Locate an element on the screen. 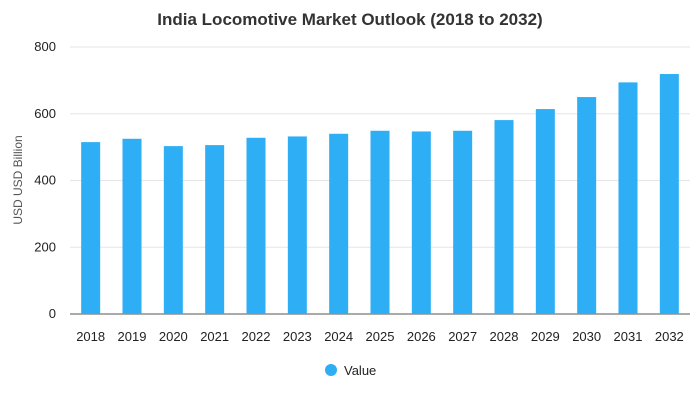  x-tick-label-2018: 2018 is located at coordinates (90, 336).